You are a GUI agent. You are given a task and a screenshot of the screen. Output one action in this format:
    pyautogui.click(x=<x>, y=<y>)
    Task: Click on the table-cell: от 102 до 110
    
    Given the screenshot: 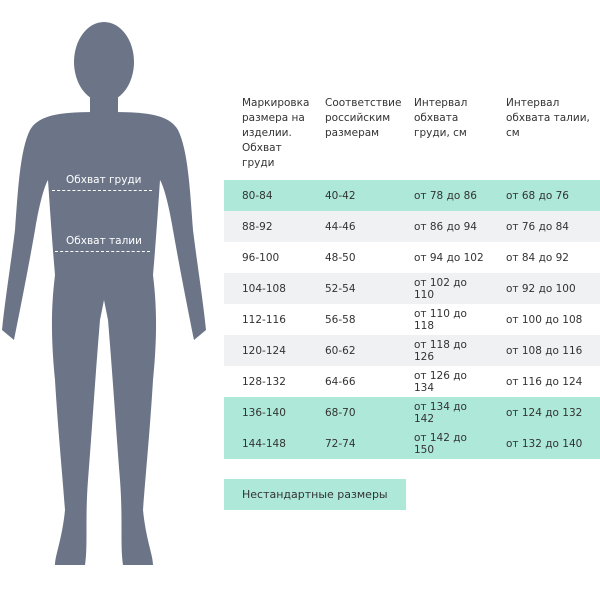 What is the action you would take?
    pyautogui.click(x=440, y=288)
    